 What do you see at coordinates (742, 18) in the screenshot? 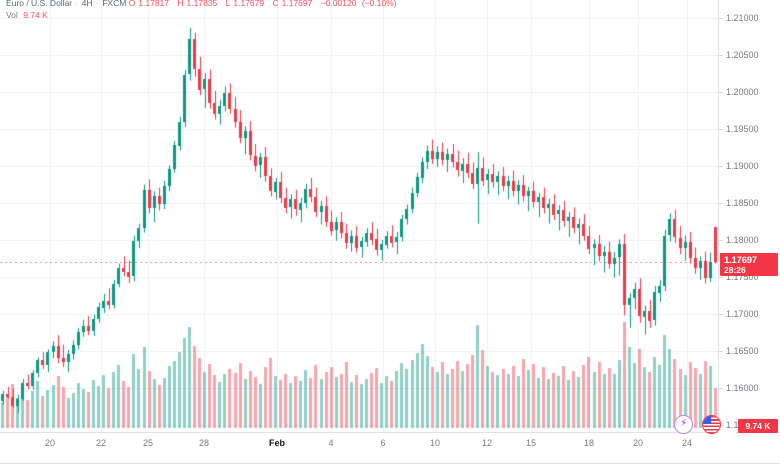
I see `price-tick-label: 1.21000` at bounding box center [742, 18].